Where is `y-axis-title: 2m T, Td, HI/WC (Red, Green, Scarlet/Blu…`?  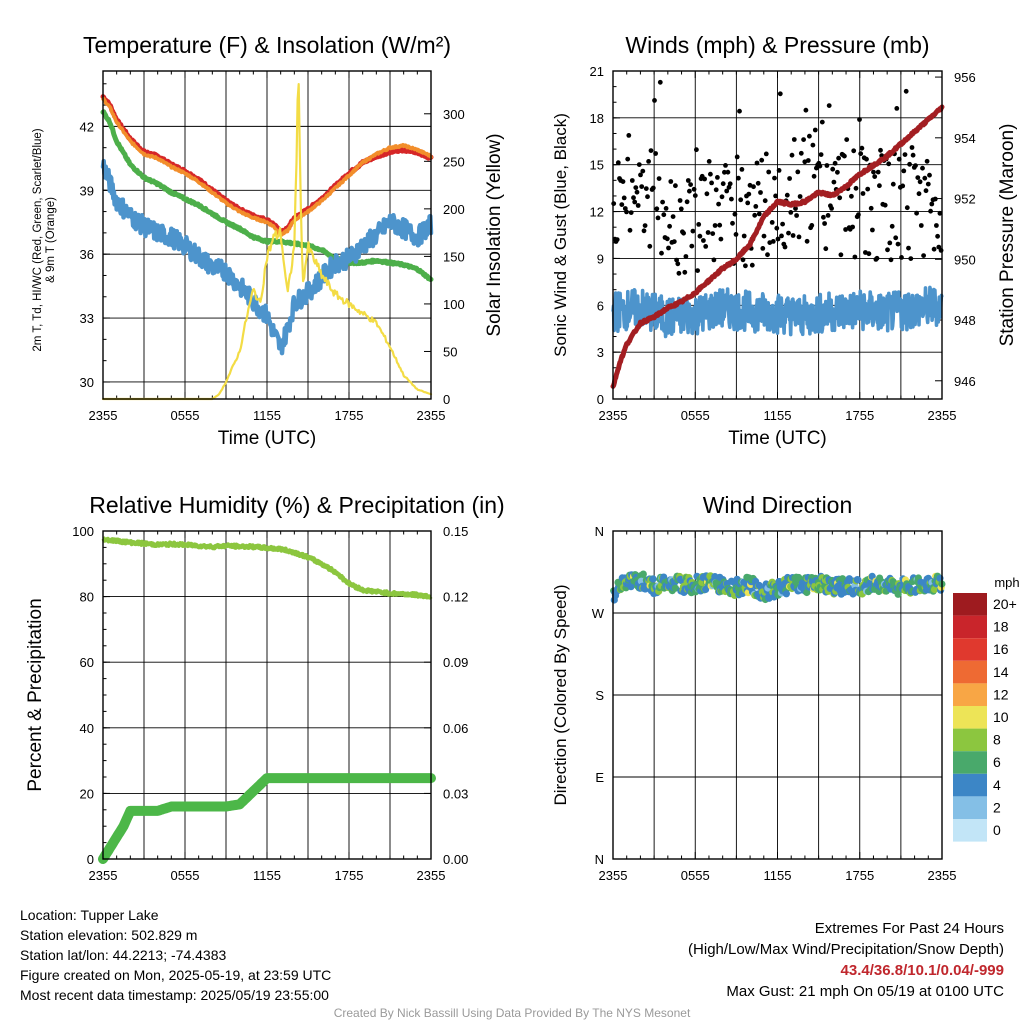 y-axis-title: 2m T, Td, HI/WC (Red, Green, Scarlet/Blu… is located at coordinates (44, 239).